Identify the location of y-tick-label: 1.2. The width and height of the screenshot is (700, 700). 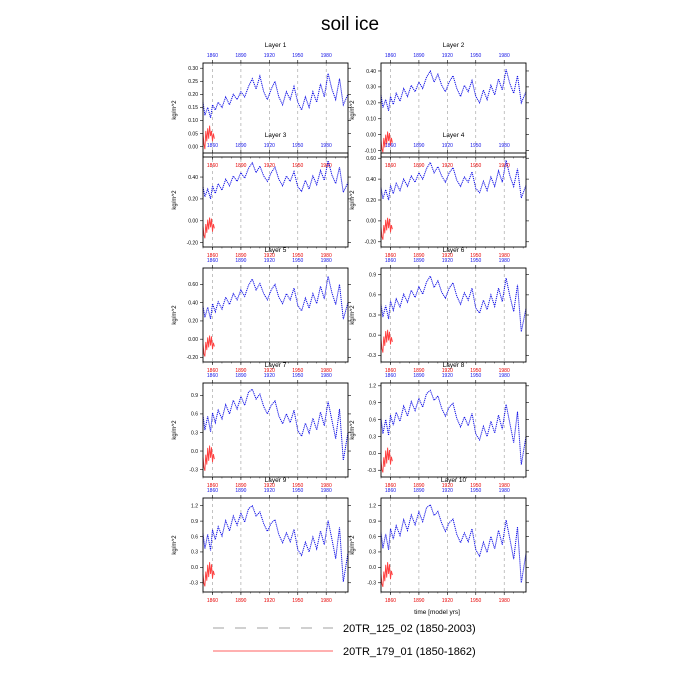
(372, 387).